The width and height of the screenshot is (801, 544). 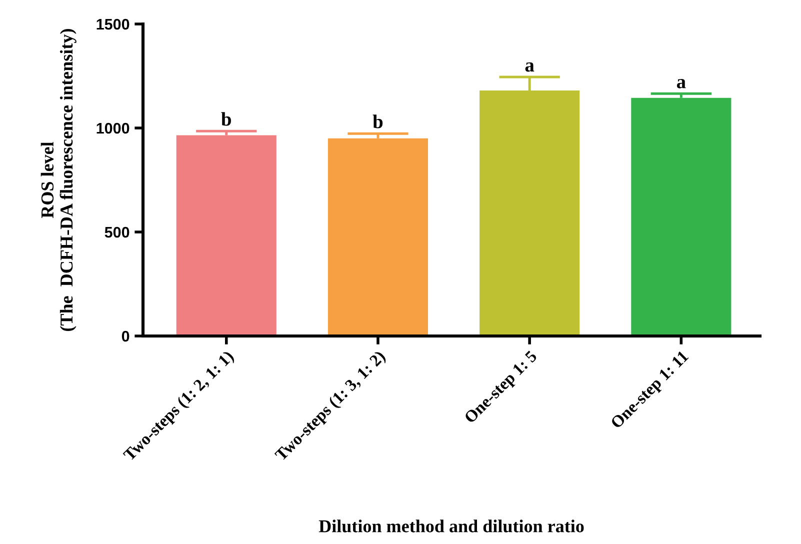 I want to click on y-tick-label: 500, so click(x=117, y=232).